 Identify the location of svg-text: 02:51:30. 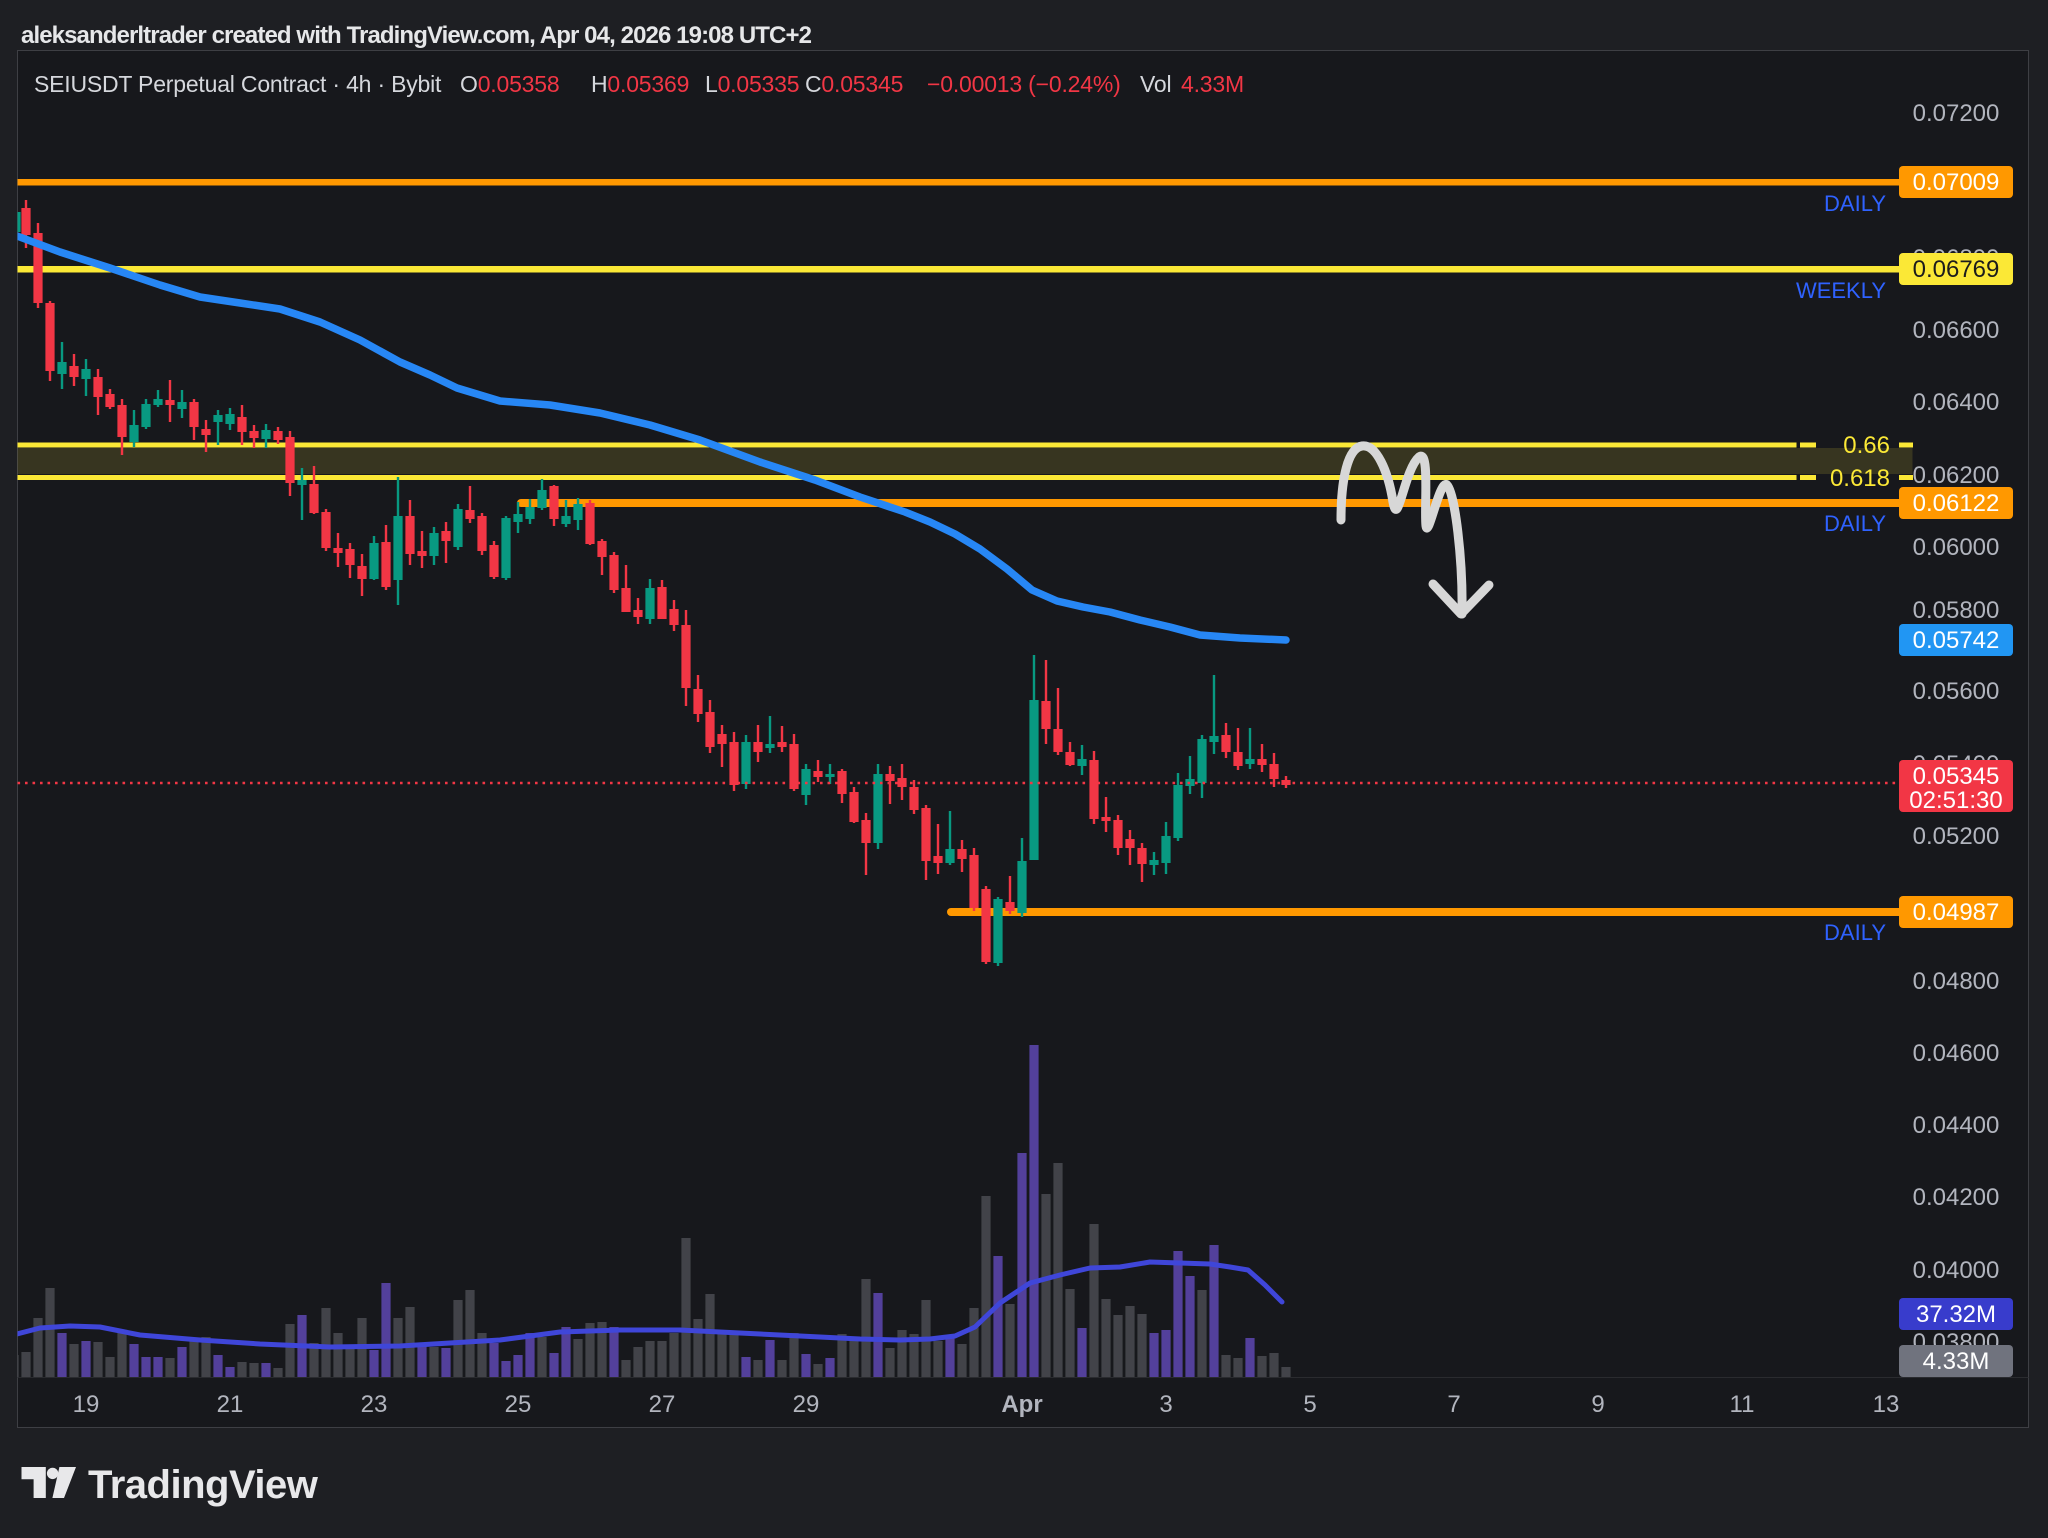
(1955, 800).